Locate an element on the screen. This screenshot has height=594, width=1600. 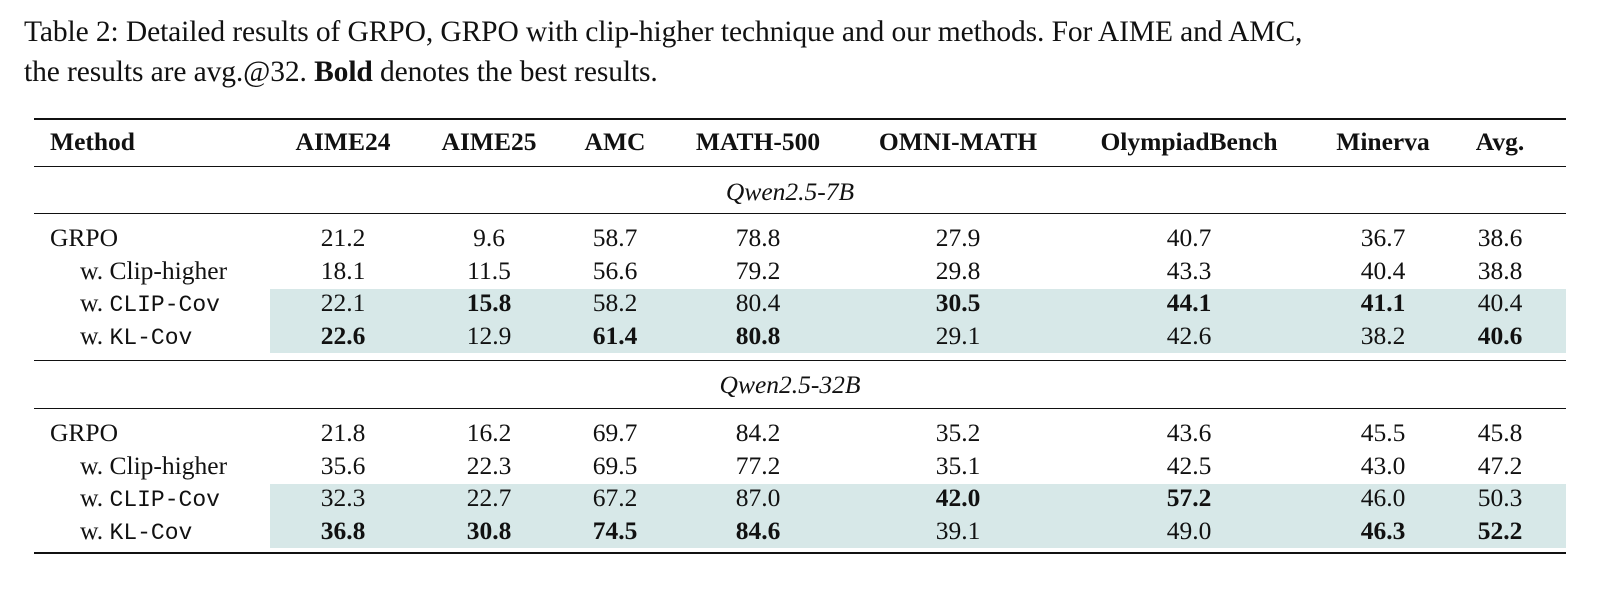
table-cell: 47.2 is located at coordinates (1500, 465).